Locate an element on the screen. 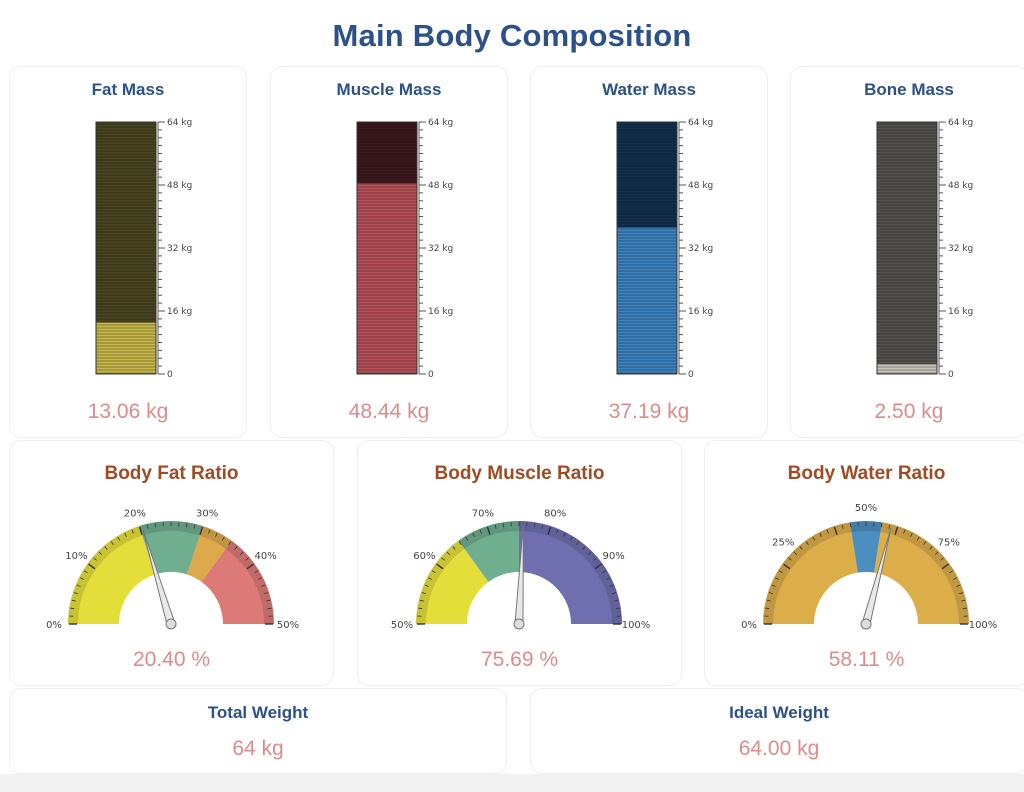 This screenshot has height=792, width=1024. gauge-tick-label: 75% is located at coordinates (949, 542).